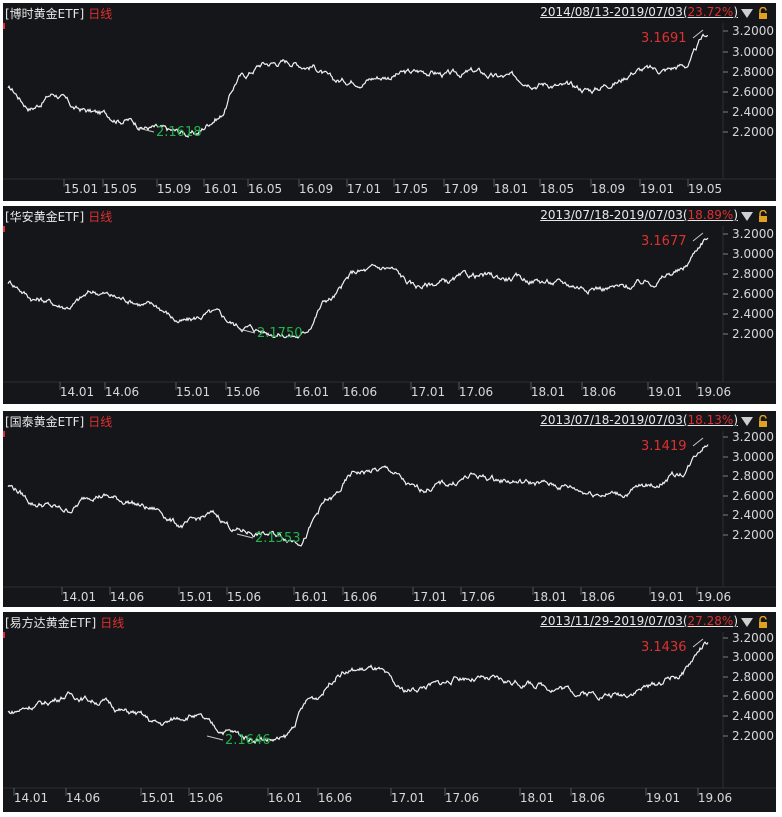 This screenshot has height=817, width=782. What do you see at coordinates (248, 740) in the screenshot?
I see `min-value-label: 2.1646` at bounding box center [248, 740].